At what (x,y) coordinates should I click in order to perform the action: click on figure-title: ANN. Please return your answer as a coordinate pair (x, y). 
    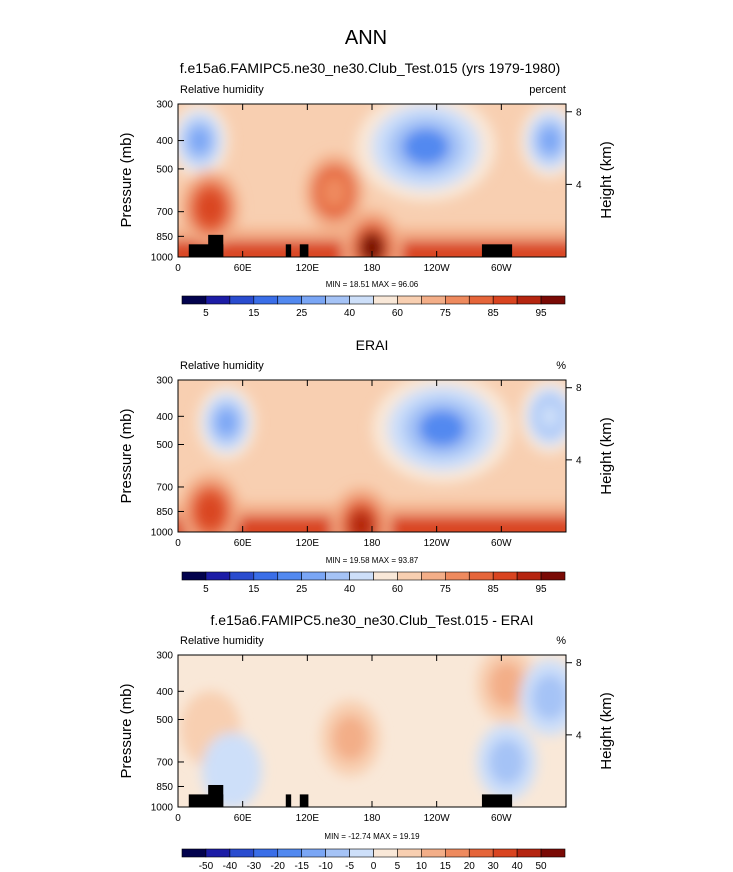
    Looking at the image, I should click on (366, 38).